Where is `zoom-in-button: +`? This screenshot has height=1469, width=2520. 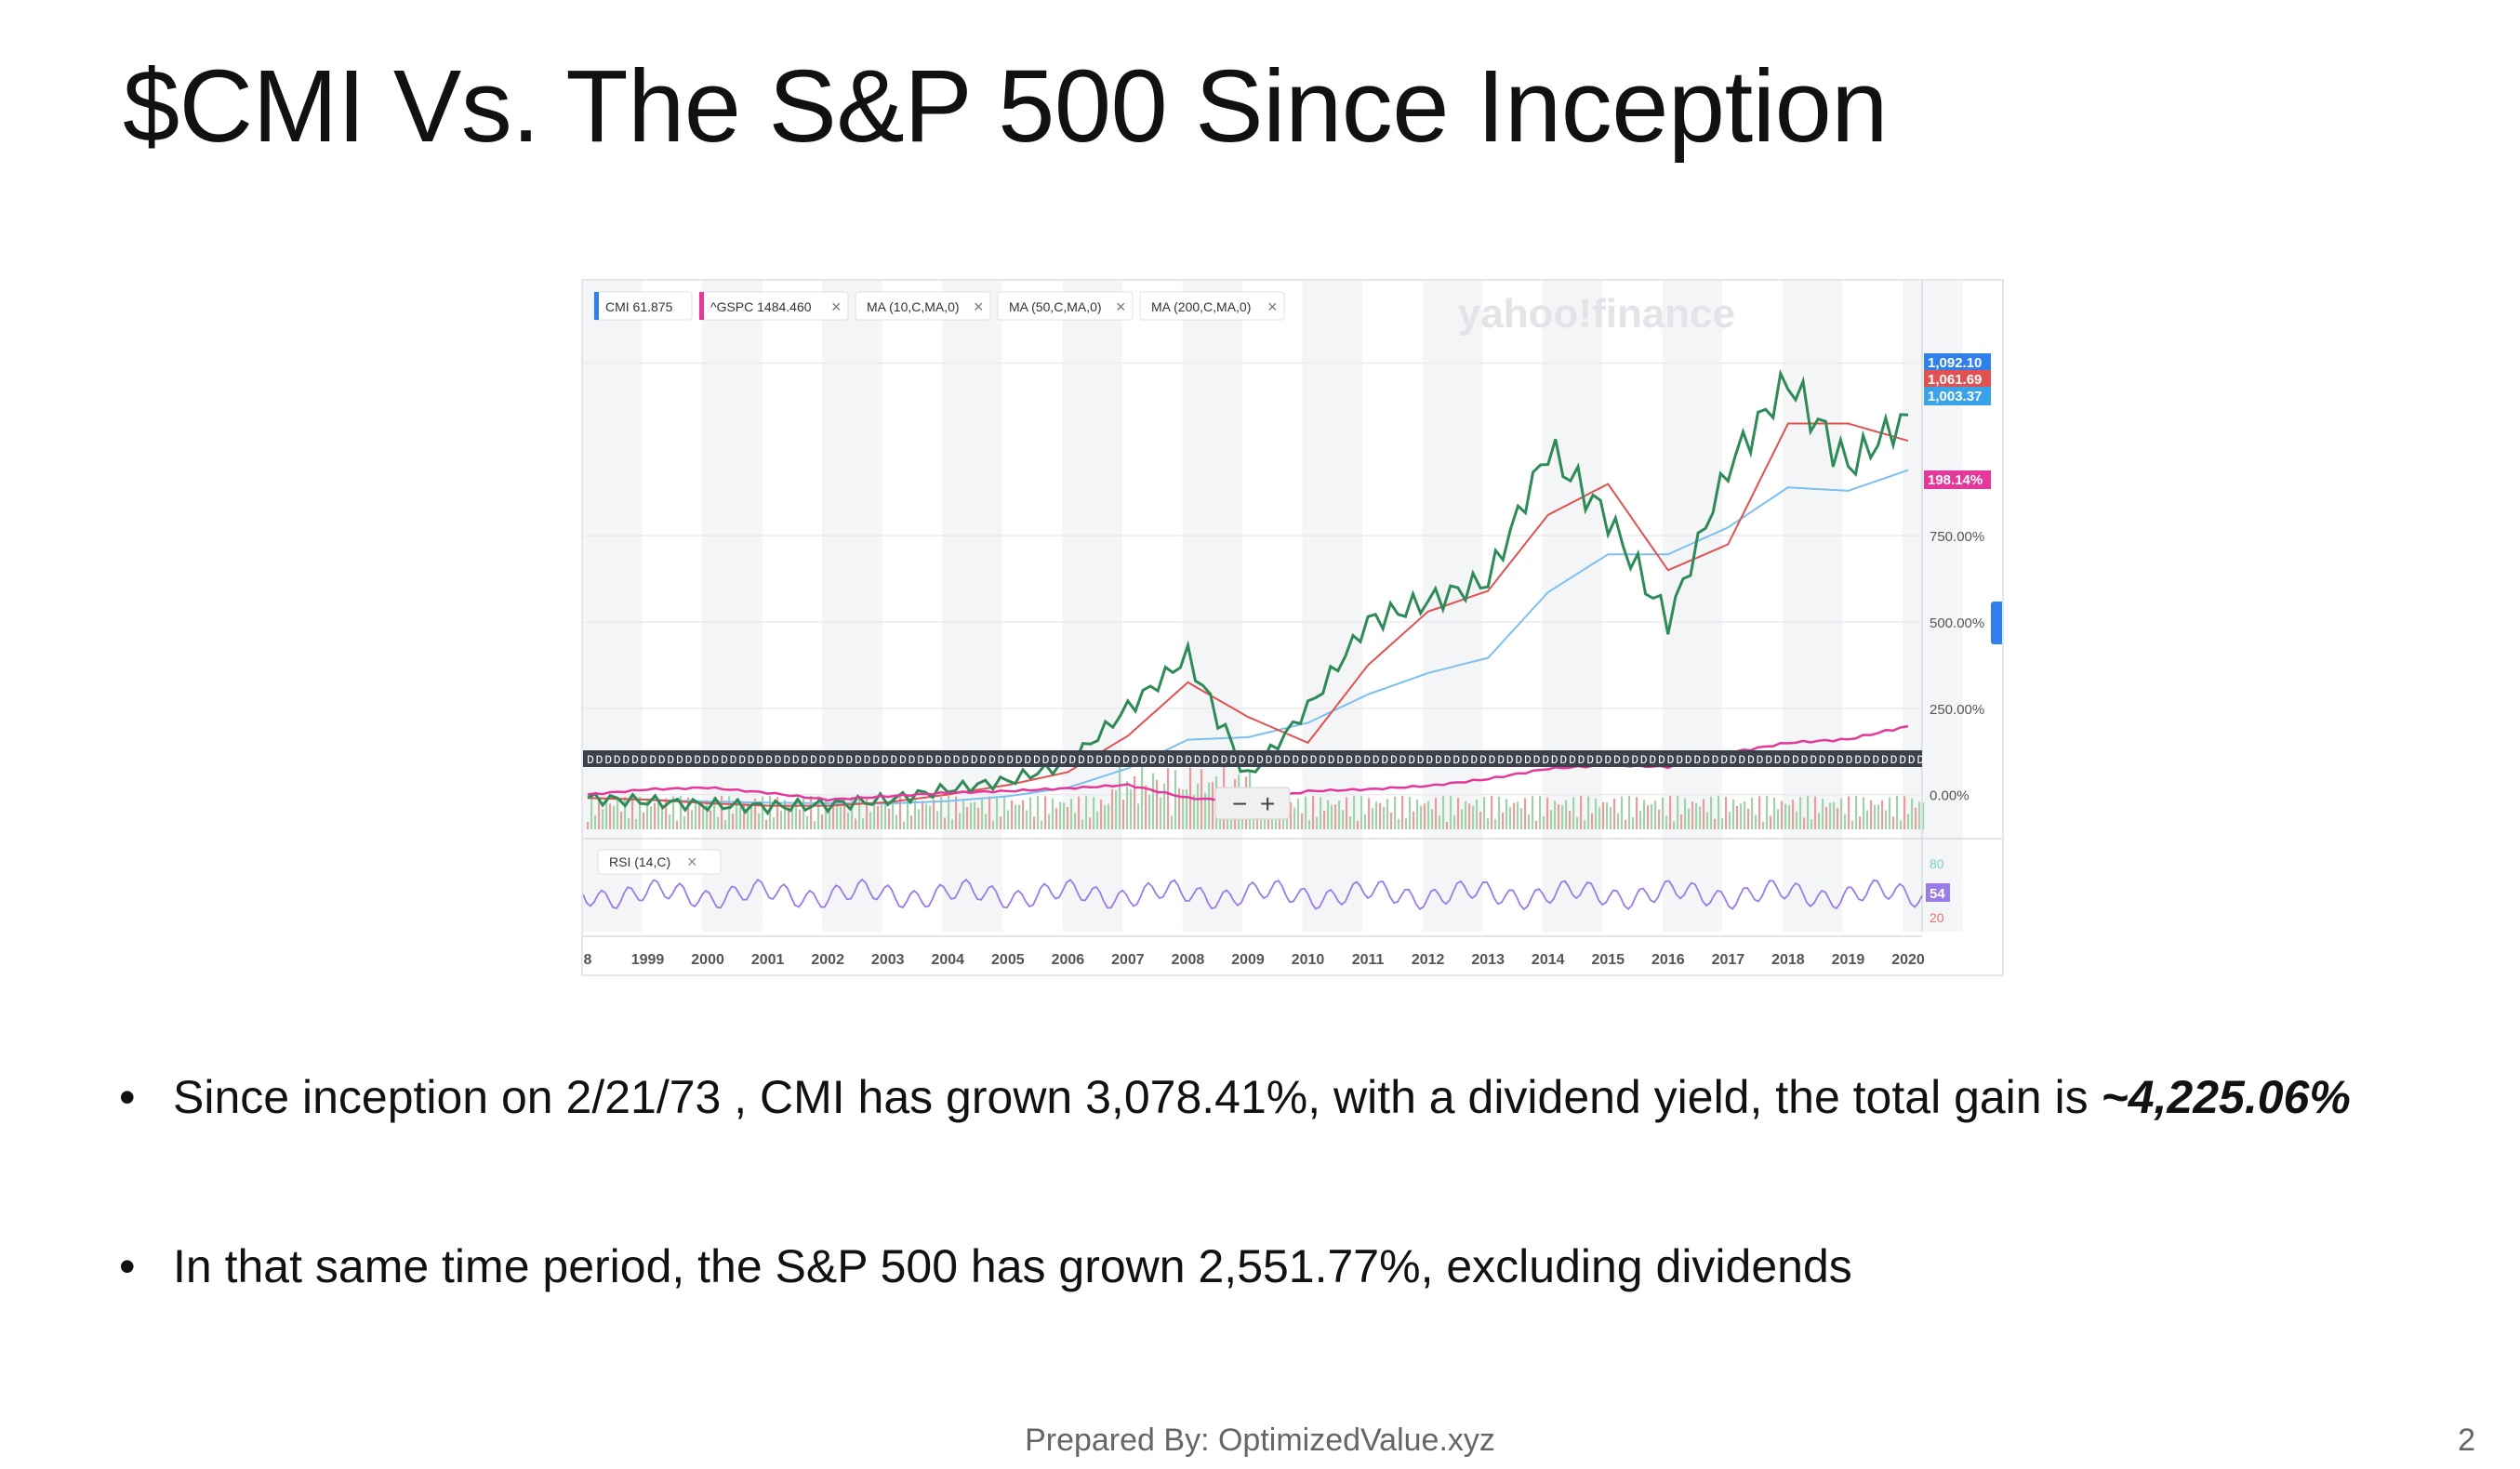
zoom-in-button: + is located at coordinates (1267, 803).